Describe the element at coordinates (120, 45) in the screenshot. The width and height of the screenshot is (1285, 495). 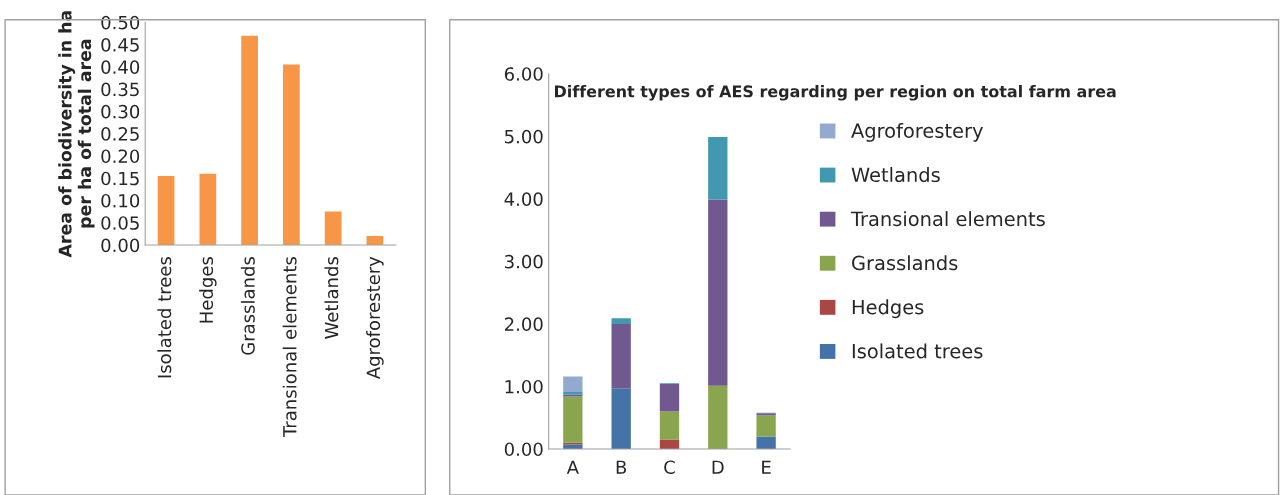
I see `y-tick-label: 0.45` at that location.